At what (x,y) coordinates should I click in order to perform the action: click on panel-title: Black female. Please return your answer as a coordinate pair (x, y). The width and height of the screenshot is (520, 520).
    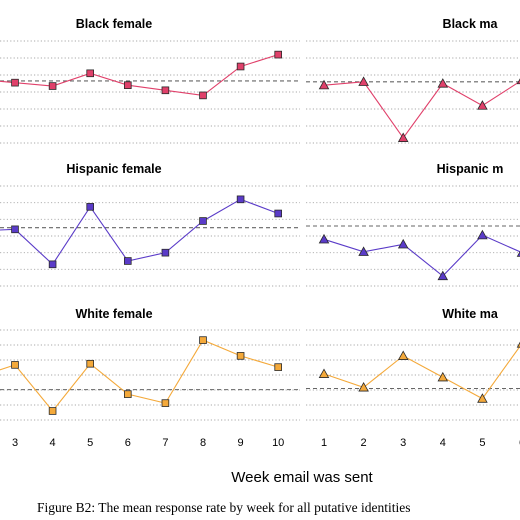
    Looking at the image, I should click on (114, 24).